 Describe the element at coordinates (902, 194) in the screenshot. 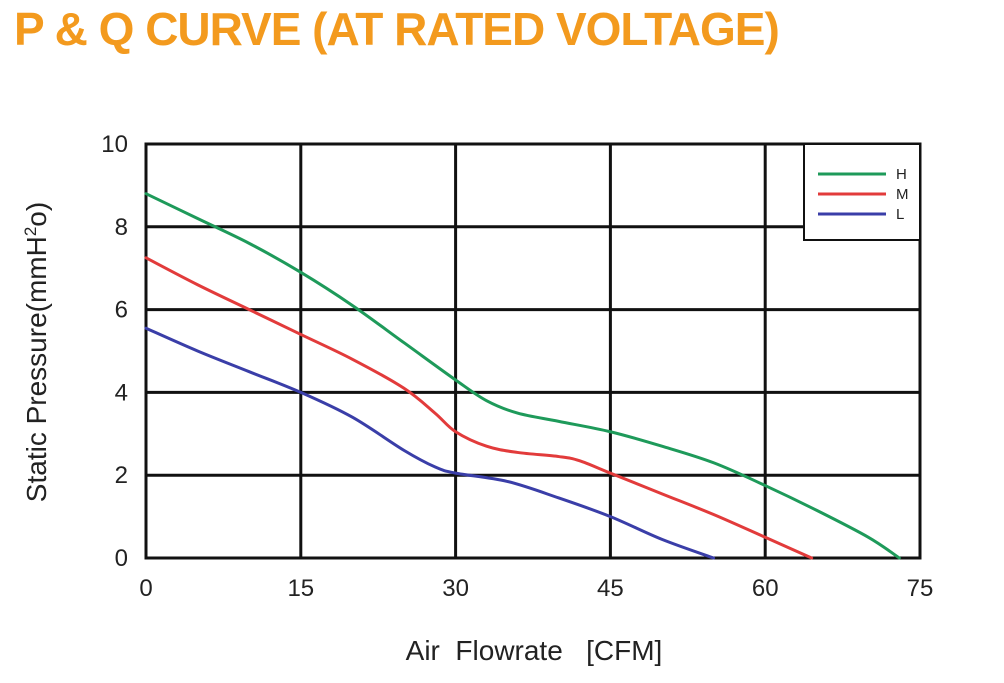

I see `legend-label-m: M` at that location.